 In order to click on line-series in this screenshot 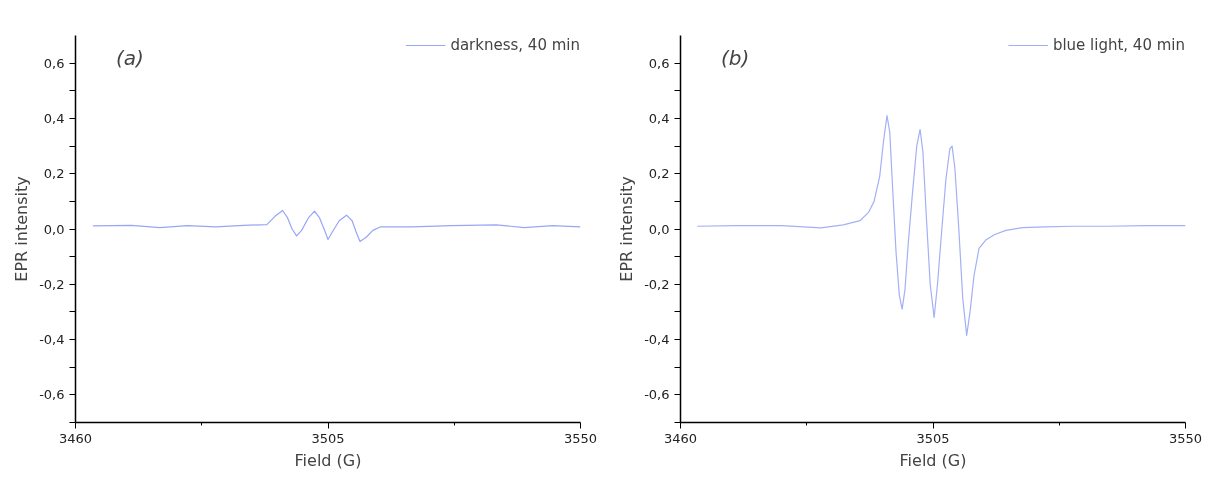, I will do `click(336, 226)`.